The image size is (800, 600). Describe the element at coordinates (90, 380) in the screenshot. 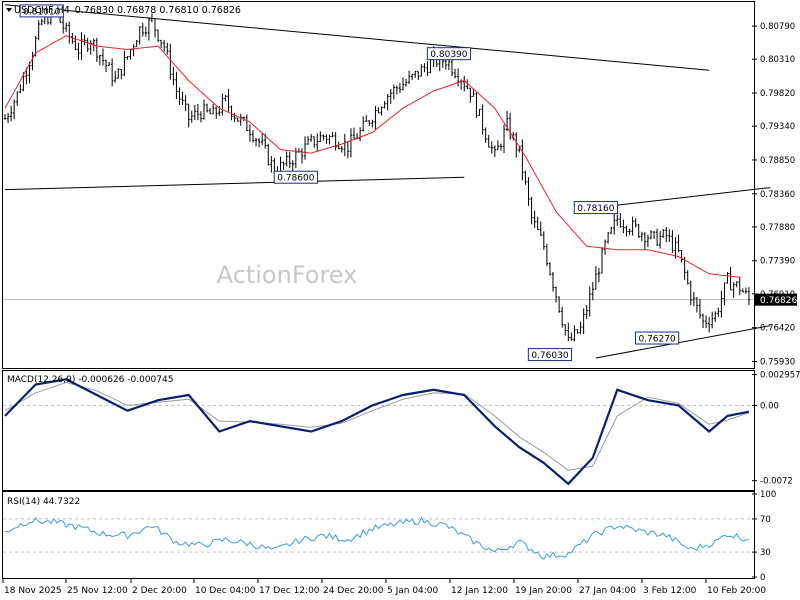

I see `macd-title: MACD(12,26,9) -0.000626 -0.000745` at that location.